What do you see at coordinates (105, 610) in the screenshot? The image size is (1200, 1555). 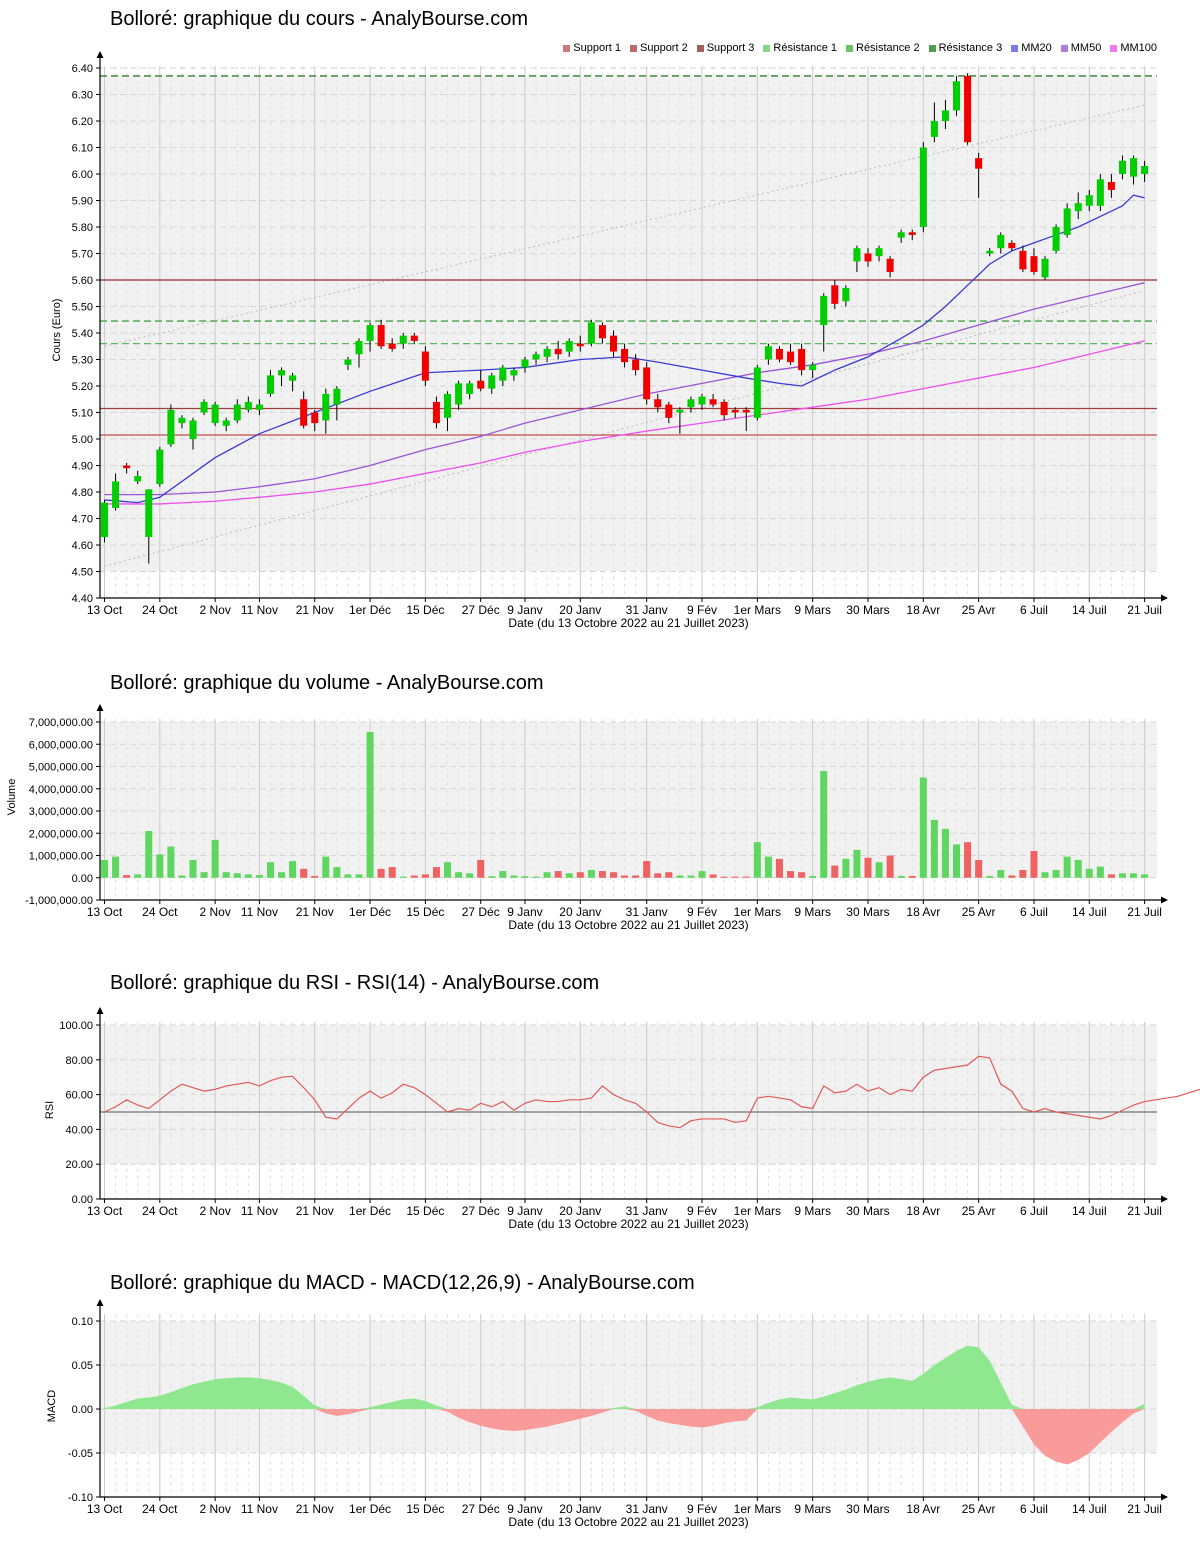 I see `price-xtick-label: 13 Oct` at bounding box center [105, 610].